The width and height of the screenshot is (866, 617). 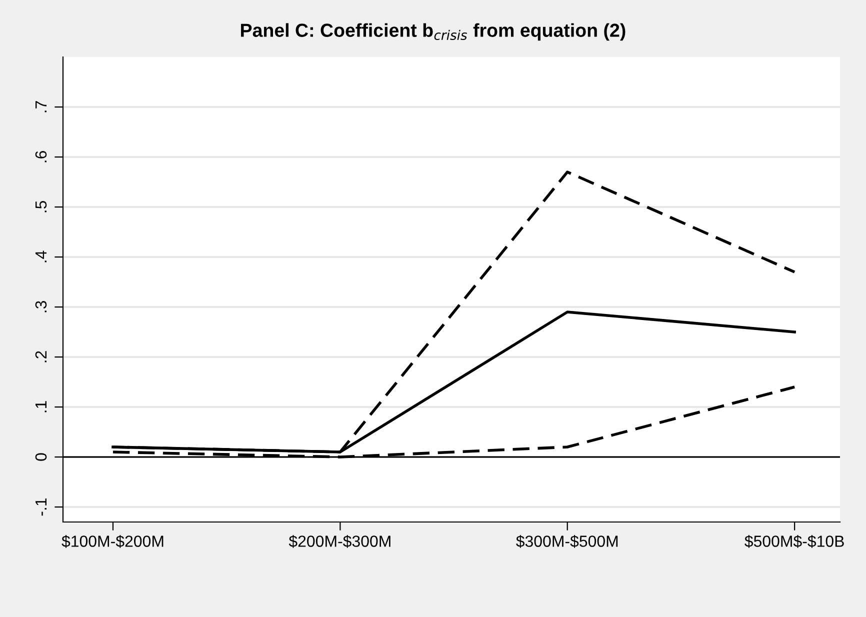 What do you see at coordinates (433, 32) in the screenshot?
I see `chart-title: Panel C: Coefficient b$_{crisis}$ from equation (2)` at bounding box center [433, 32].